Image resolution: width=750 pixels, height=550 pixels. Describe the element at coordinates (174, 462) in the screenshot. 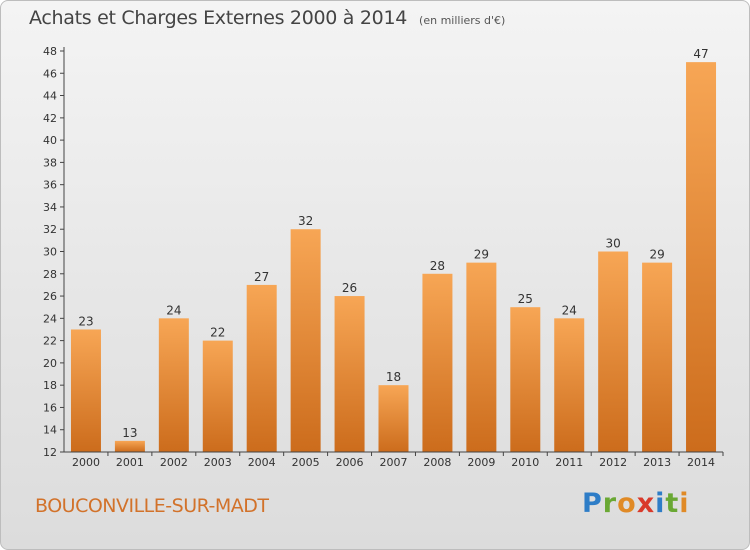

I see `x-tick-label-2002: 2002` at that location.